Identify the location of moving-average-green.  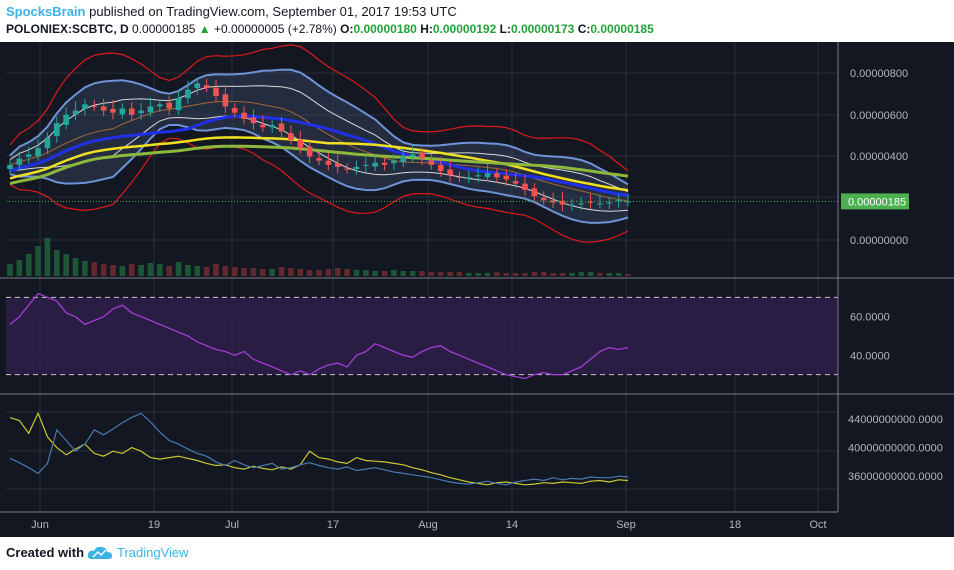
(319, 165).